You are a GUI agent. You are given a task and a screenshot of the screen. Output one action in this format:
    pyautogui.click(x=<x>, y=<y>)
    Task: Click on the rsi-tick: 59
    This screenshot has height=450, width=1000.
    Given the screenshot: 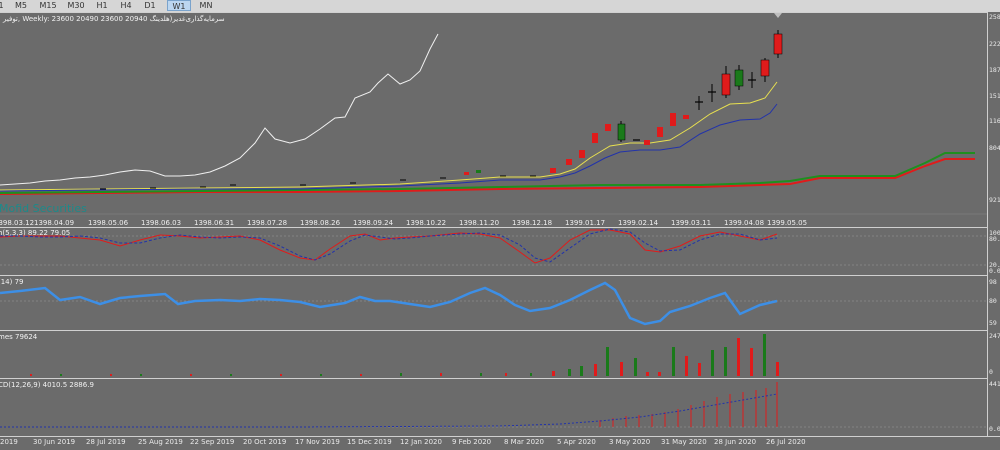 What is the action you would take?
    pyautogui.click(x=993, y=323)
    